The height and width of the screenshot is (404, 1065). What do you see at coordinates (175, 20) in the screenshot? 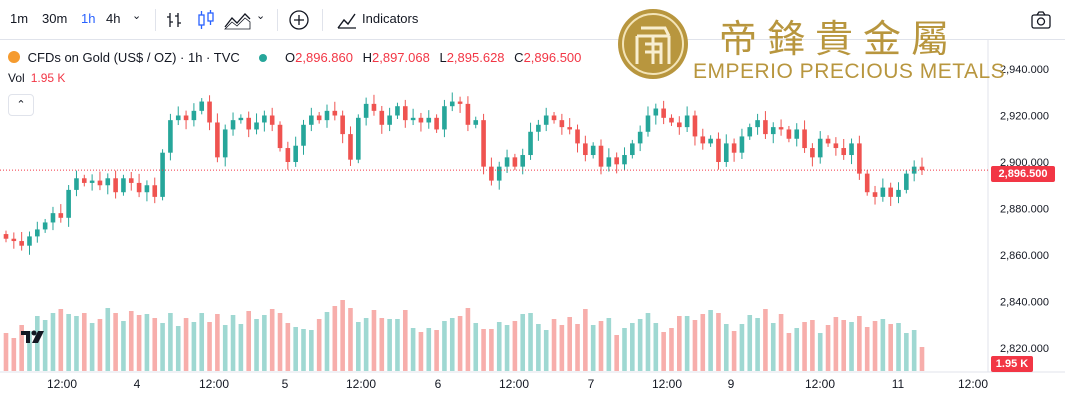
I see `bar-style-icon` at bounding box center [175, 20].